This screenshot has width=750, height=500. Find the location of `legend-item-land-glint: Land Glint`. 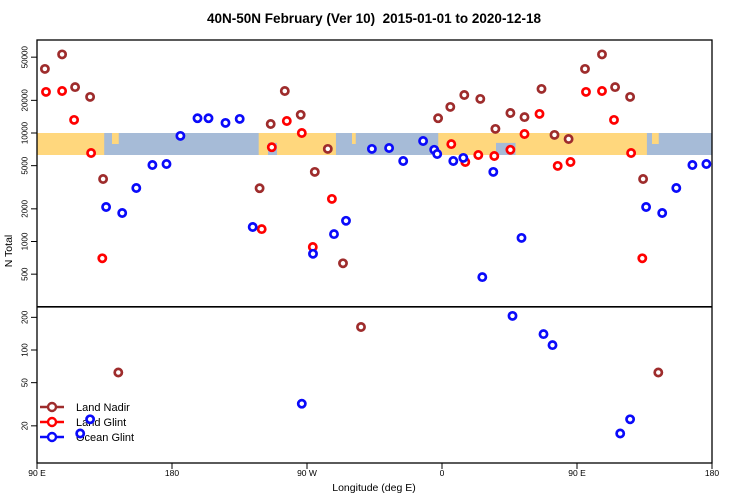

legend-item-land-glint: Land Glint is located at coordinates (83, 422).